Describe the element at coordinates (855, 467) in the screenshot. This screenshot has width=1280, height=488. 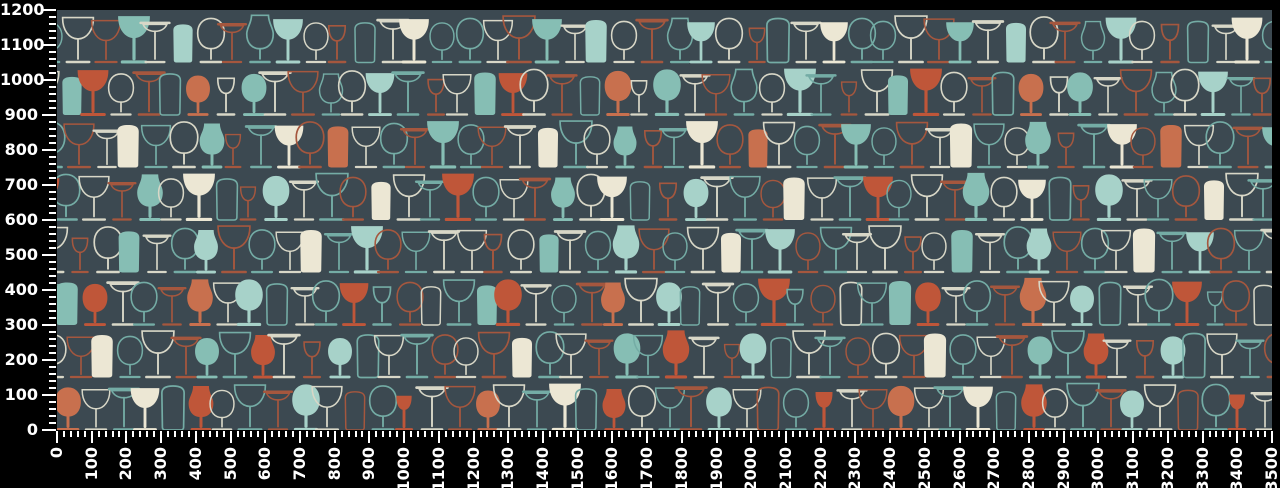
I see `x-tick-label: 2300` at that location.